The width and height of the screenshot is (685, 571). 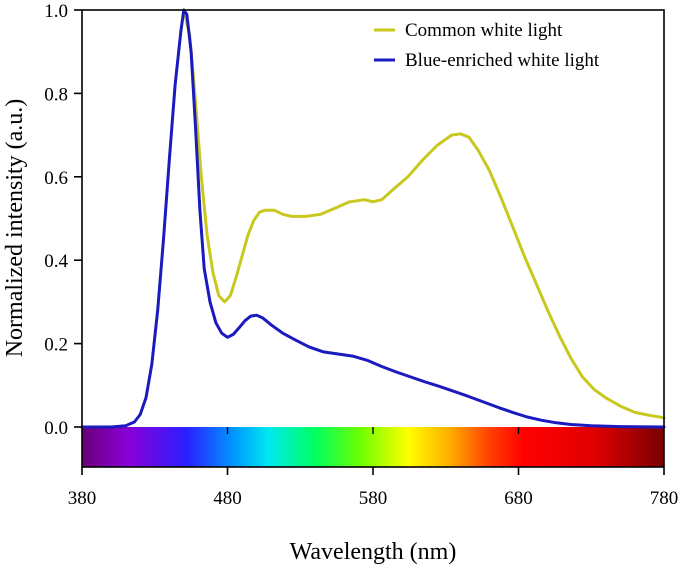 What do you see at coordinates (664, 498) in the screenshot?
I see `x-tick-label: 780` at bounding box center [664, 498].